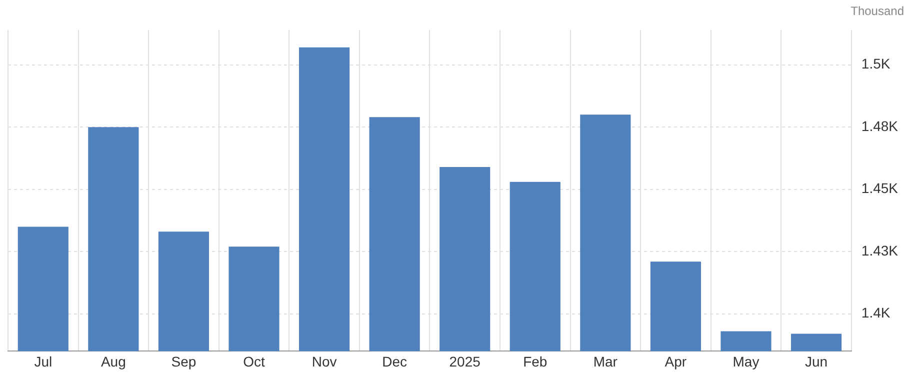  What do you see at coordinates (880, 126) in the screenshot?
I see `y-tick-label: 1.48K` at bounding box center [880, 126].